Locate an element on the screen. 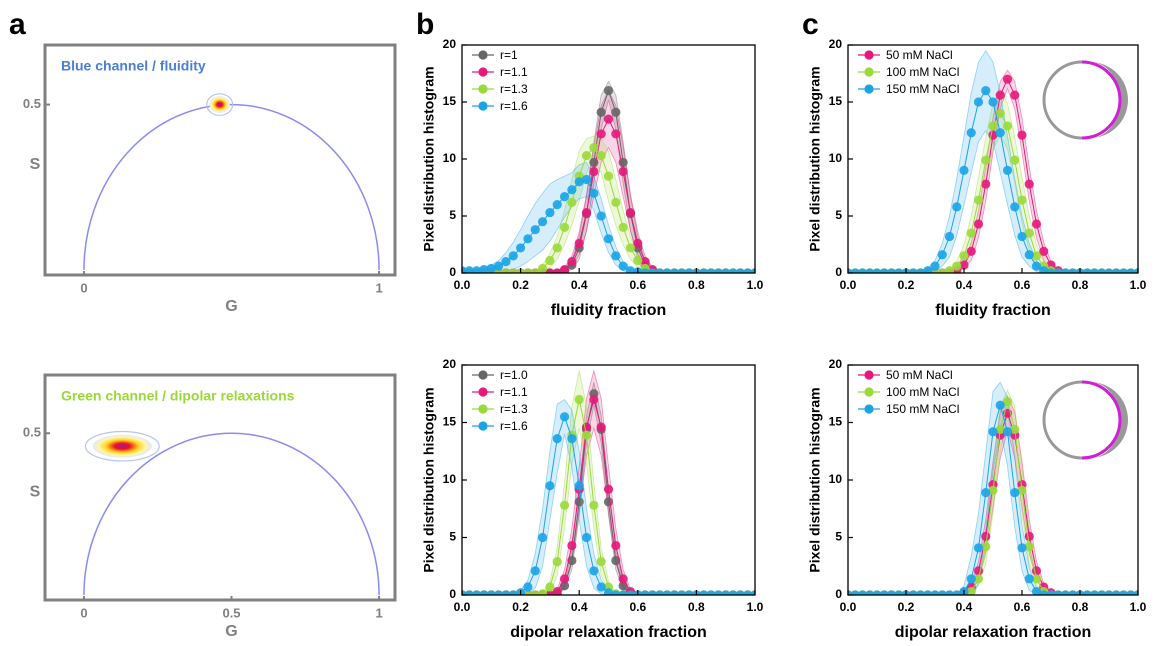 The image size is (1154, 646). legend-label: 100 mM NaCl is located at coordinates (922, 72).